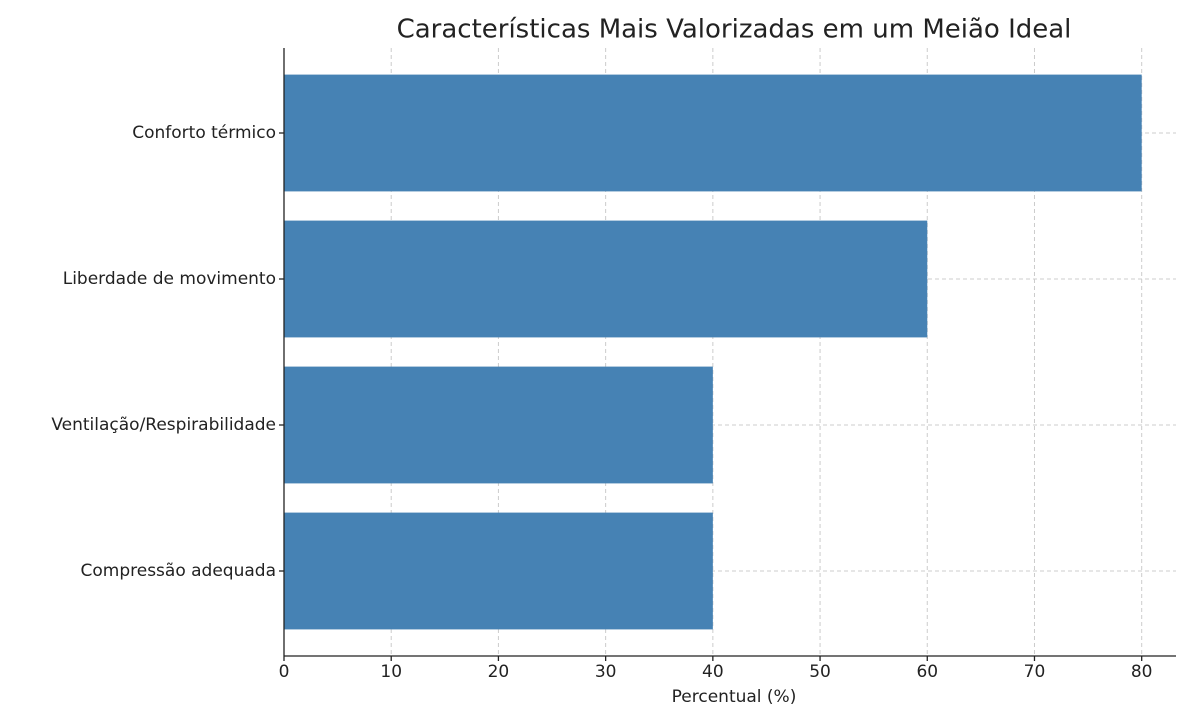 The width and height of the screenshot is (1177, 707). Describe the element at coordinates (1142, 672) in the screenshot. I see `x-tick-label: 80` at that location.